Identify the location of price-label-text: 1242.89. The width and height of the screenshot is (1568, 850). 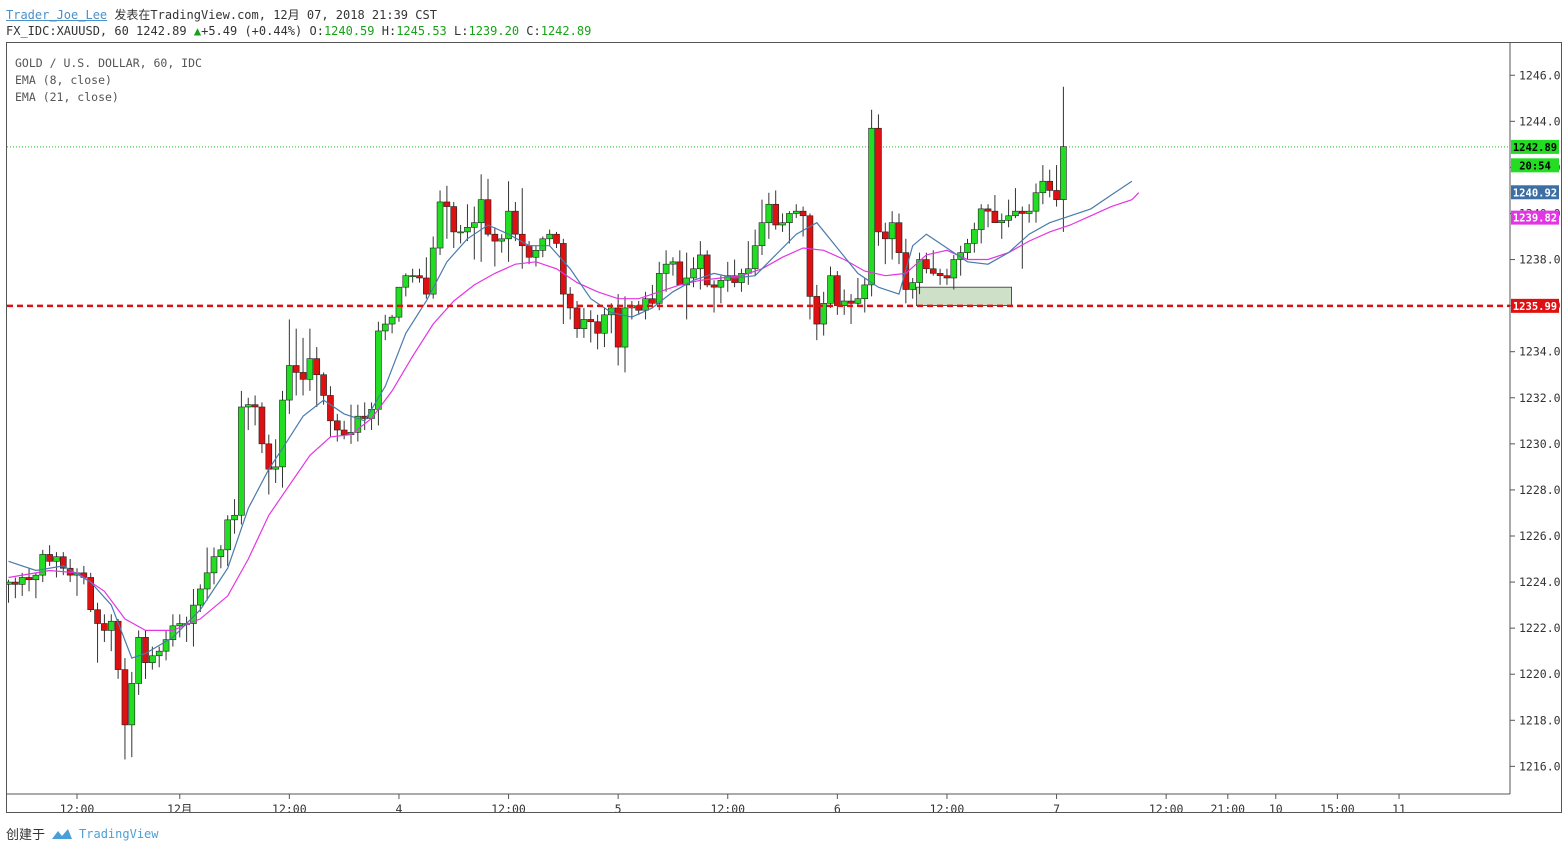
(1535, 148).